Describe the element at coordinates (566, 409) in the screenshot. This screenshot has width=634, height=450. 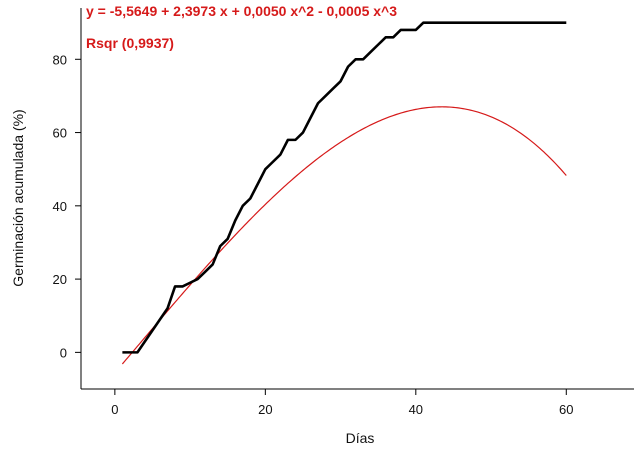
I see `x-tick-label: 60` at that location.